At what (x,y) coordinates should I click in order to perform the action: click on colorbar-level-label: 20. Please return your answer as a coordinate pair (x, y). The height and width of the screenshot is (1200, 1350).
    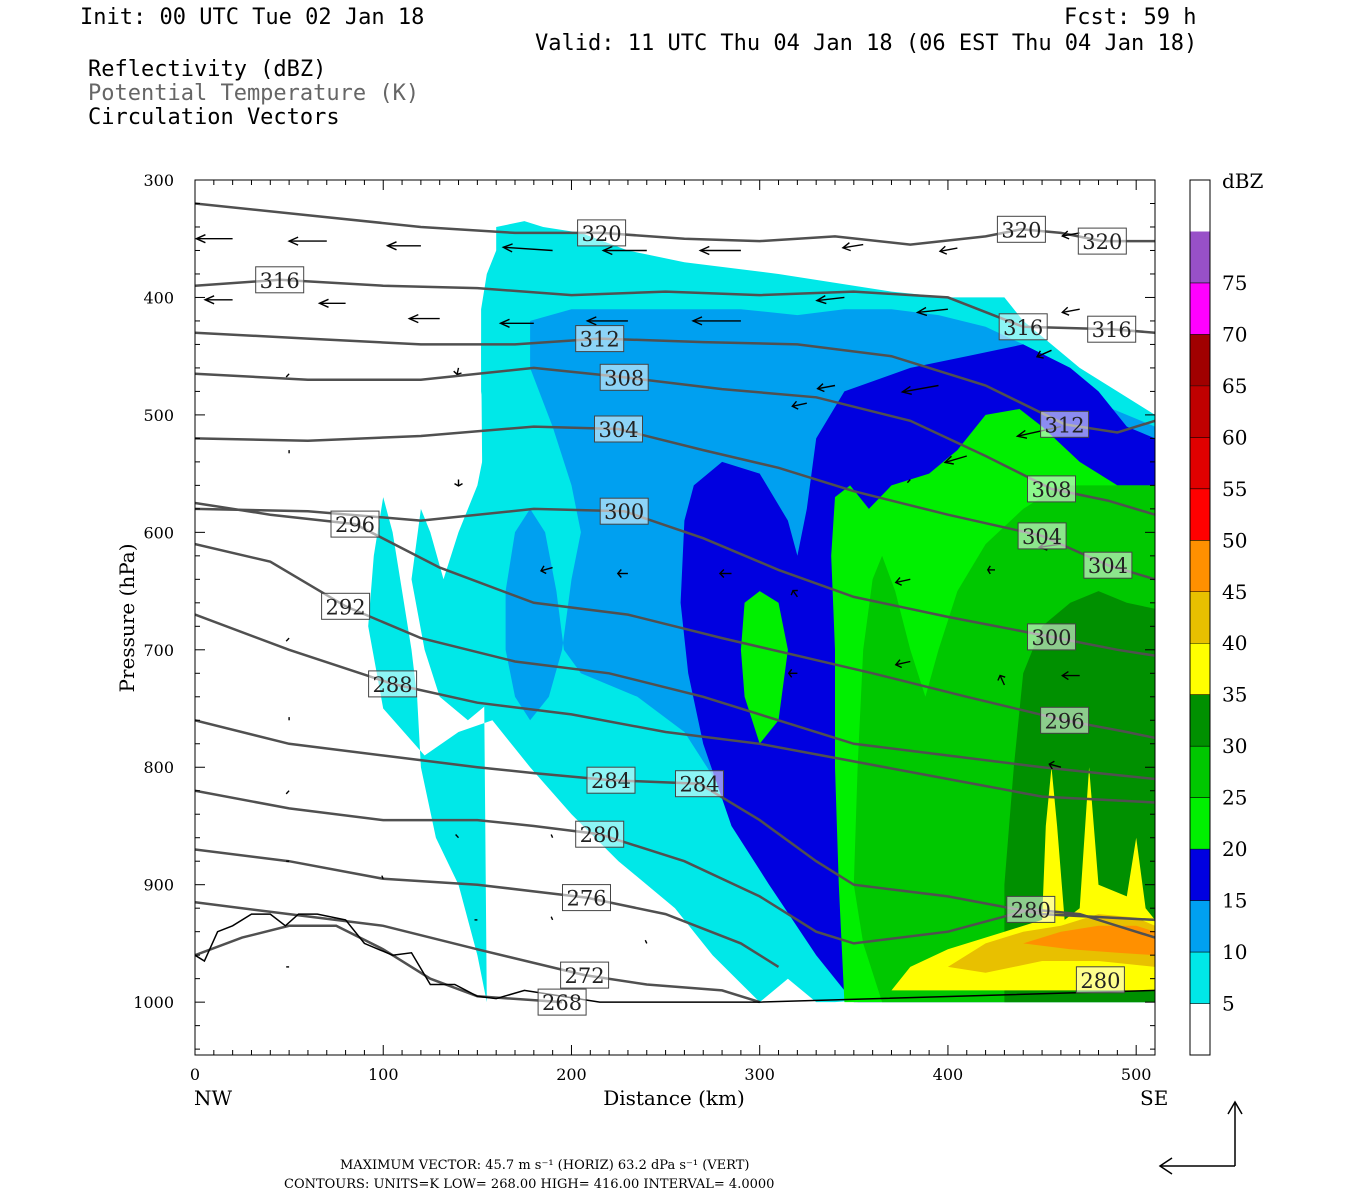
    Looking at the image, I should click on (1234, 849).